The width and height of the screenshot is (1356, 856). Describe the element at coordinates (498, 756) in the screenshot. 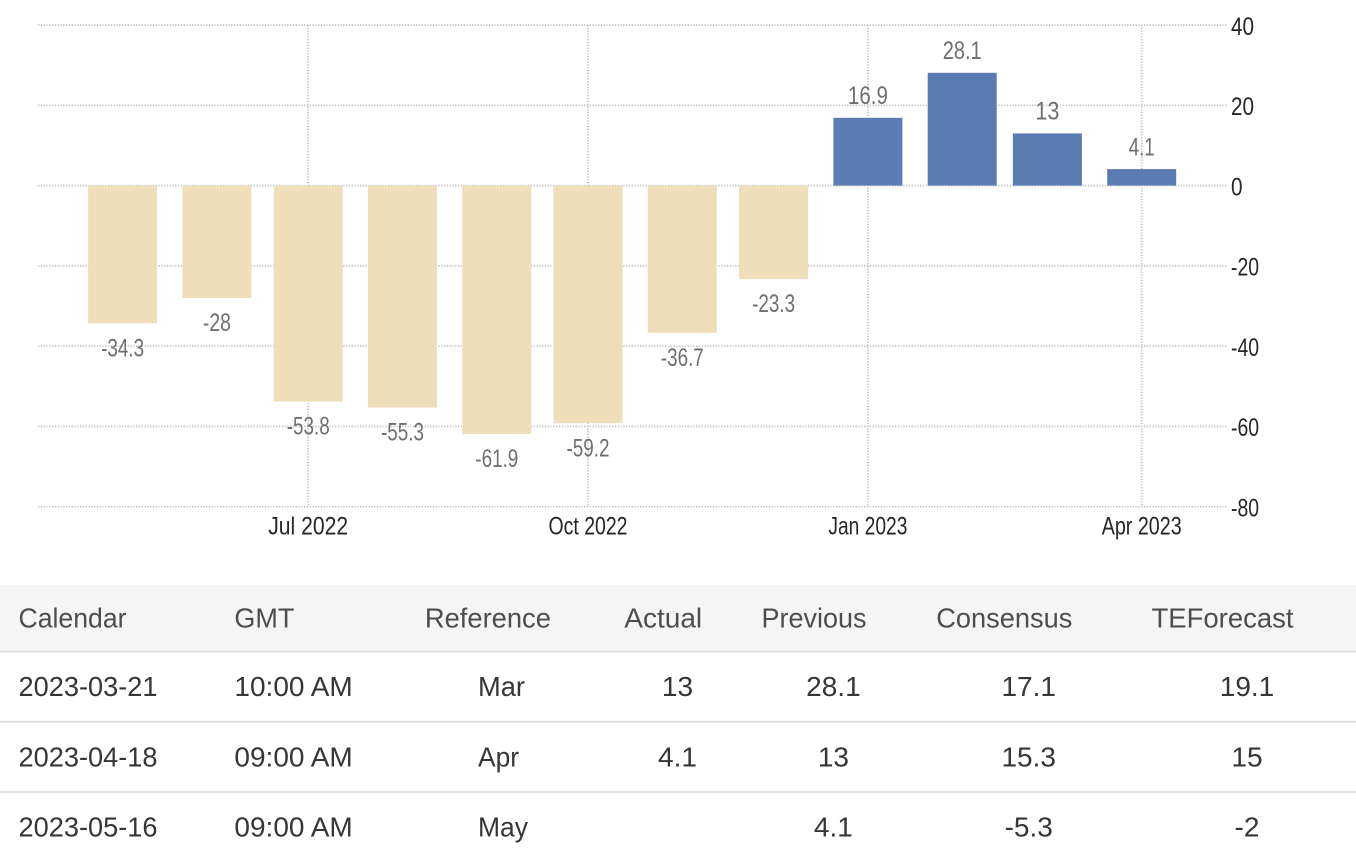

I see `svg-text: Apr` at that location.